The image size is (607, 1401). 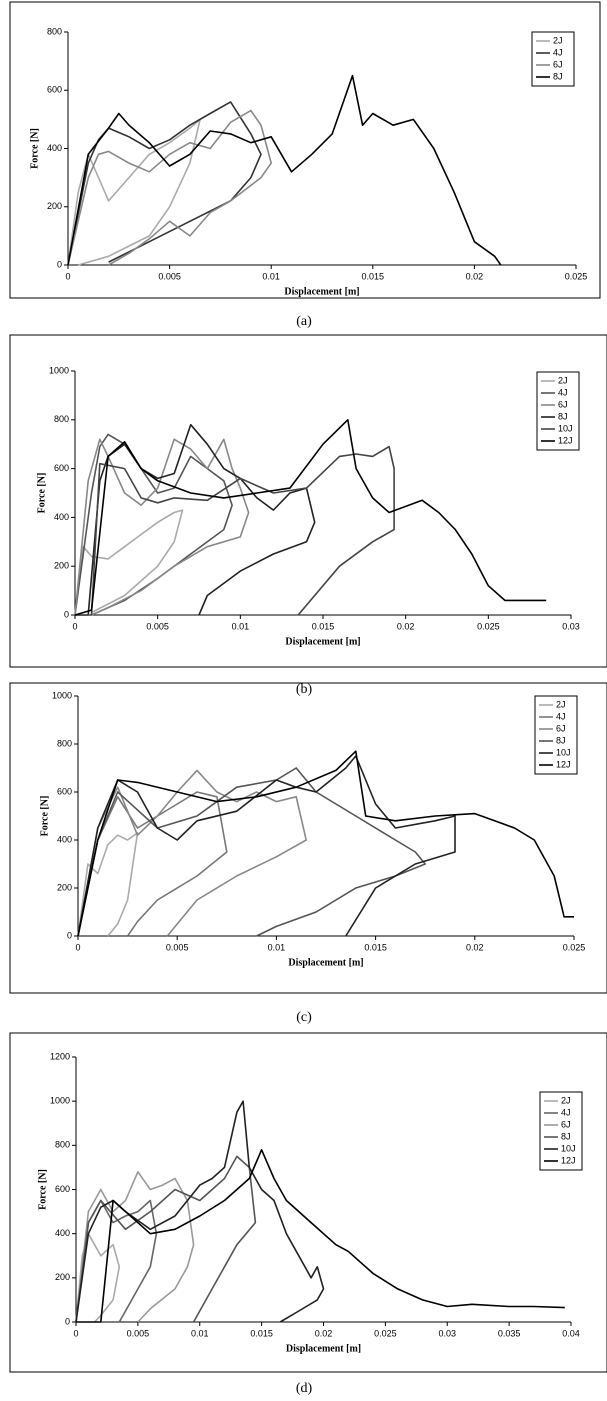 What do you see at coordinates (304, 689) in the screenshot?
I see `caption: (b)` at bounding box center [304, 689].